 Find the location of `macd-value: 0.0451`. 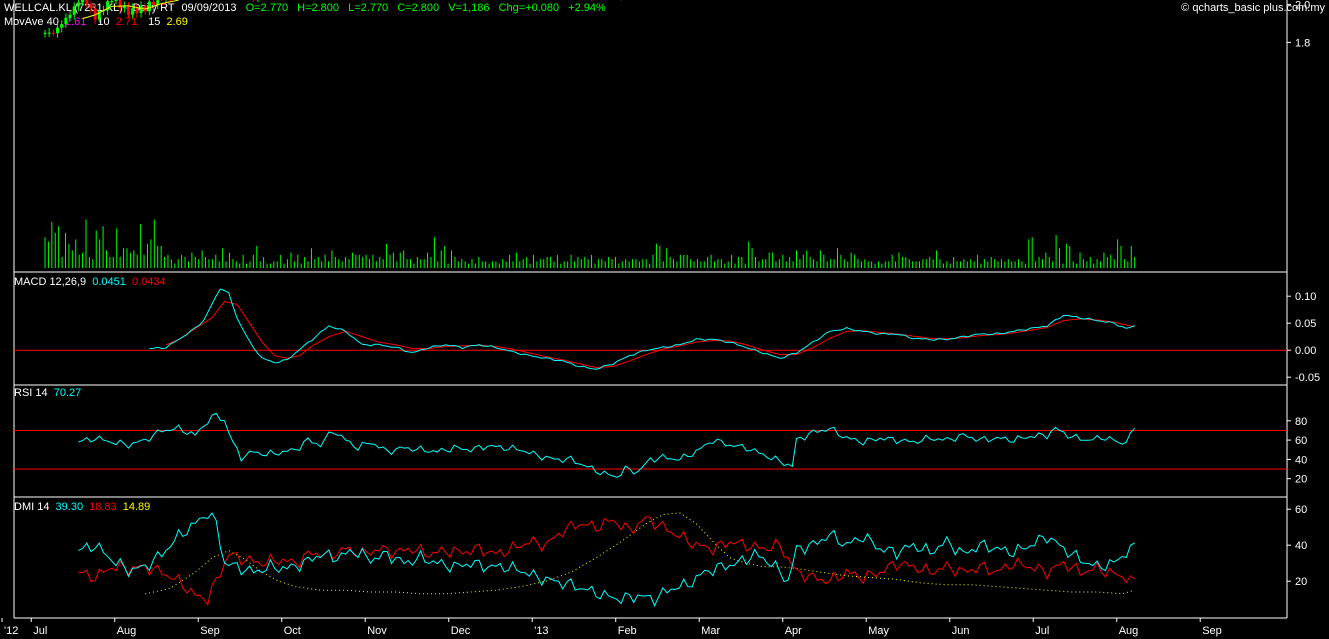

macd-value: 0.0451 is located at coordinates (109, 282).